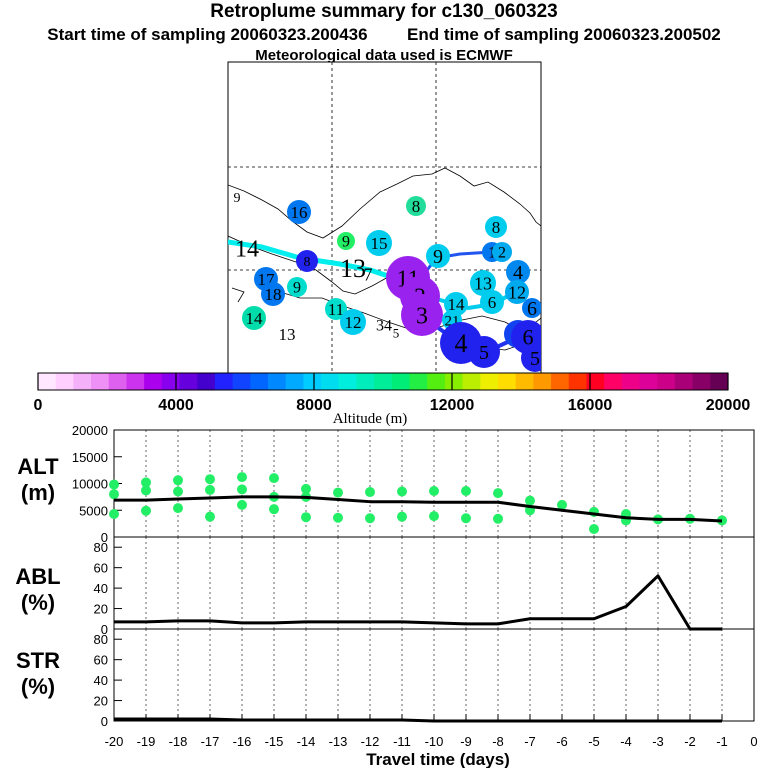 This screenshot has width=768, height=768. Describe the element at coordinates (336, 309) in the screenshot. I see `marker-label: 11` at that location.